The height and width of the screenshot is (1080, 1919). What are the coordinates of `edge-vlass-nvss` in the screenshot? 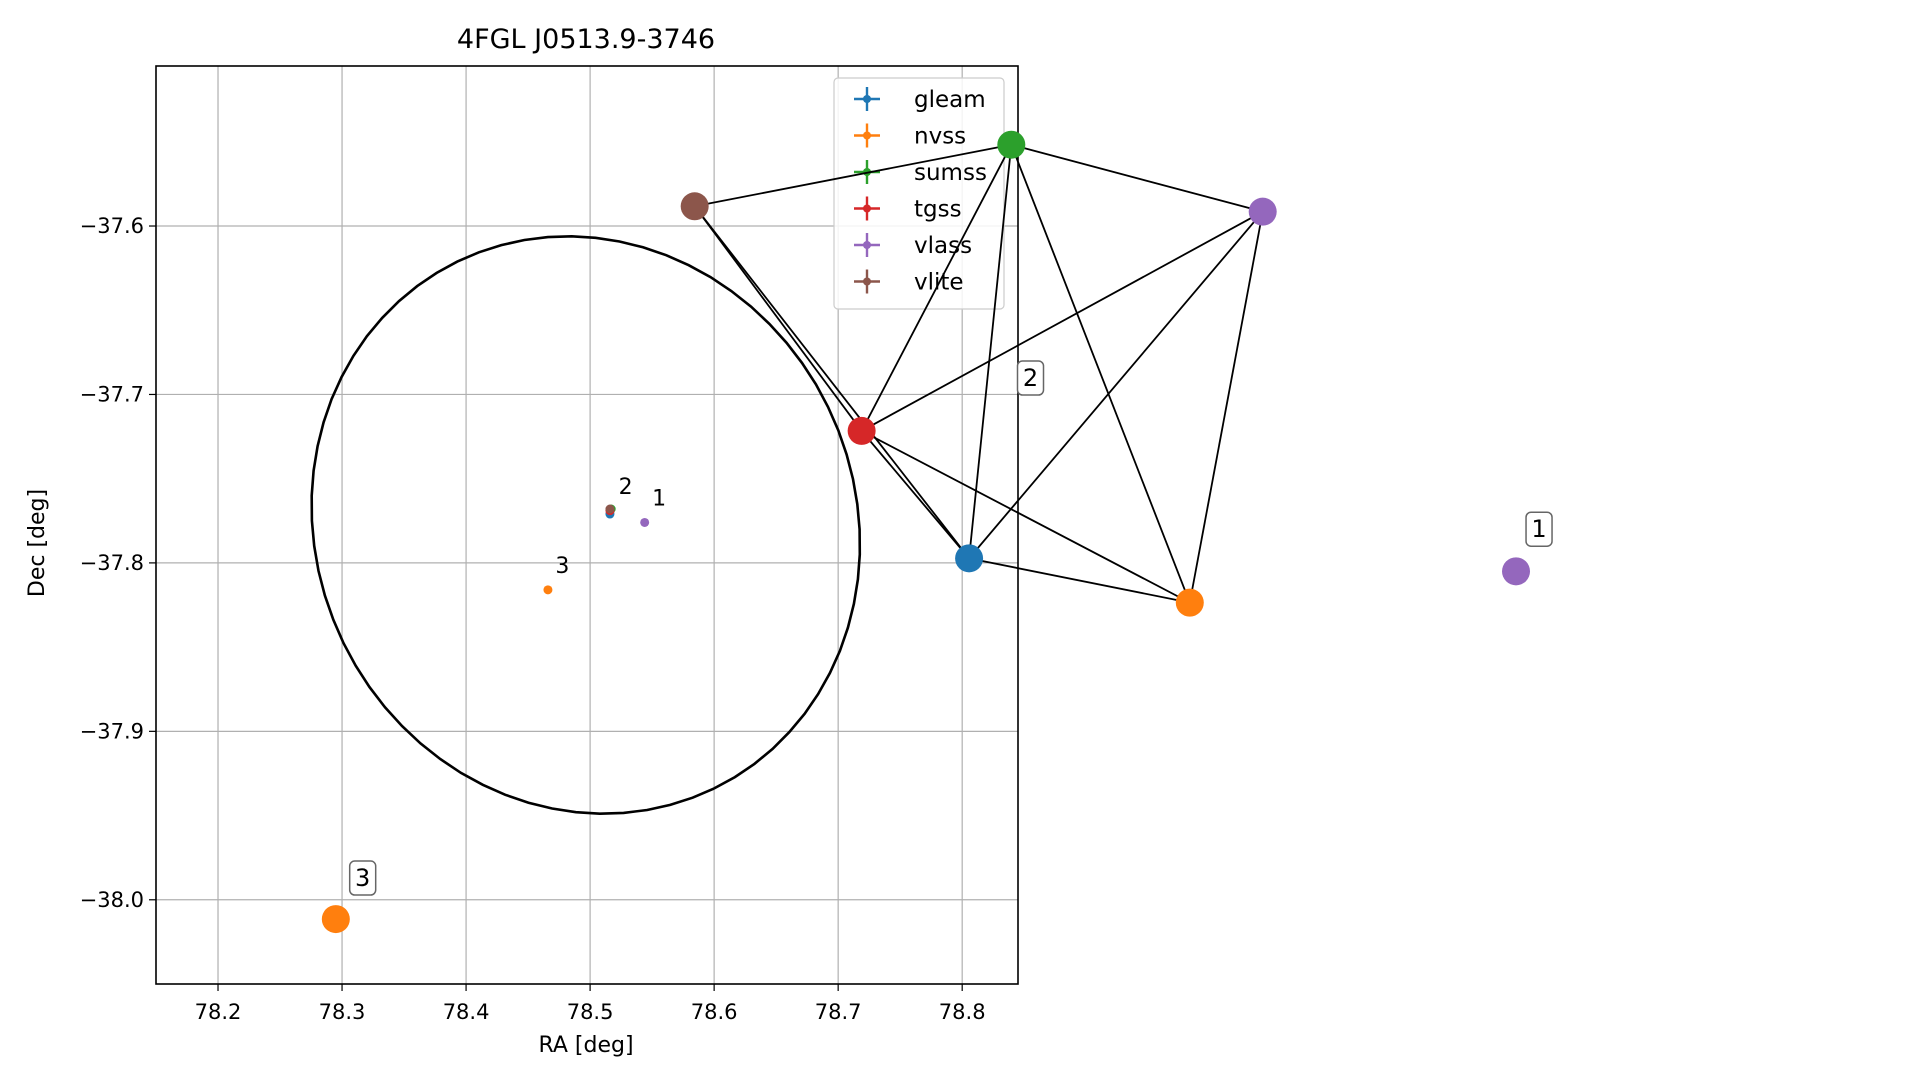 It's located at (1226, 407).